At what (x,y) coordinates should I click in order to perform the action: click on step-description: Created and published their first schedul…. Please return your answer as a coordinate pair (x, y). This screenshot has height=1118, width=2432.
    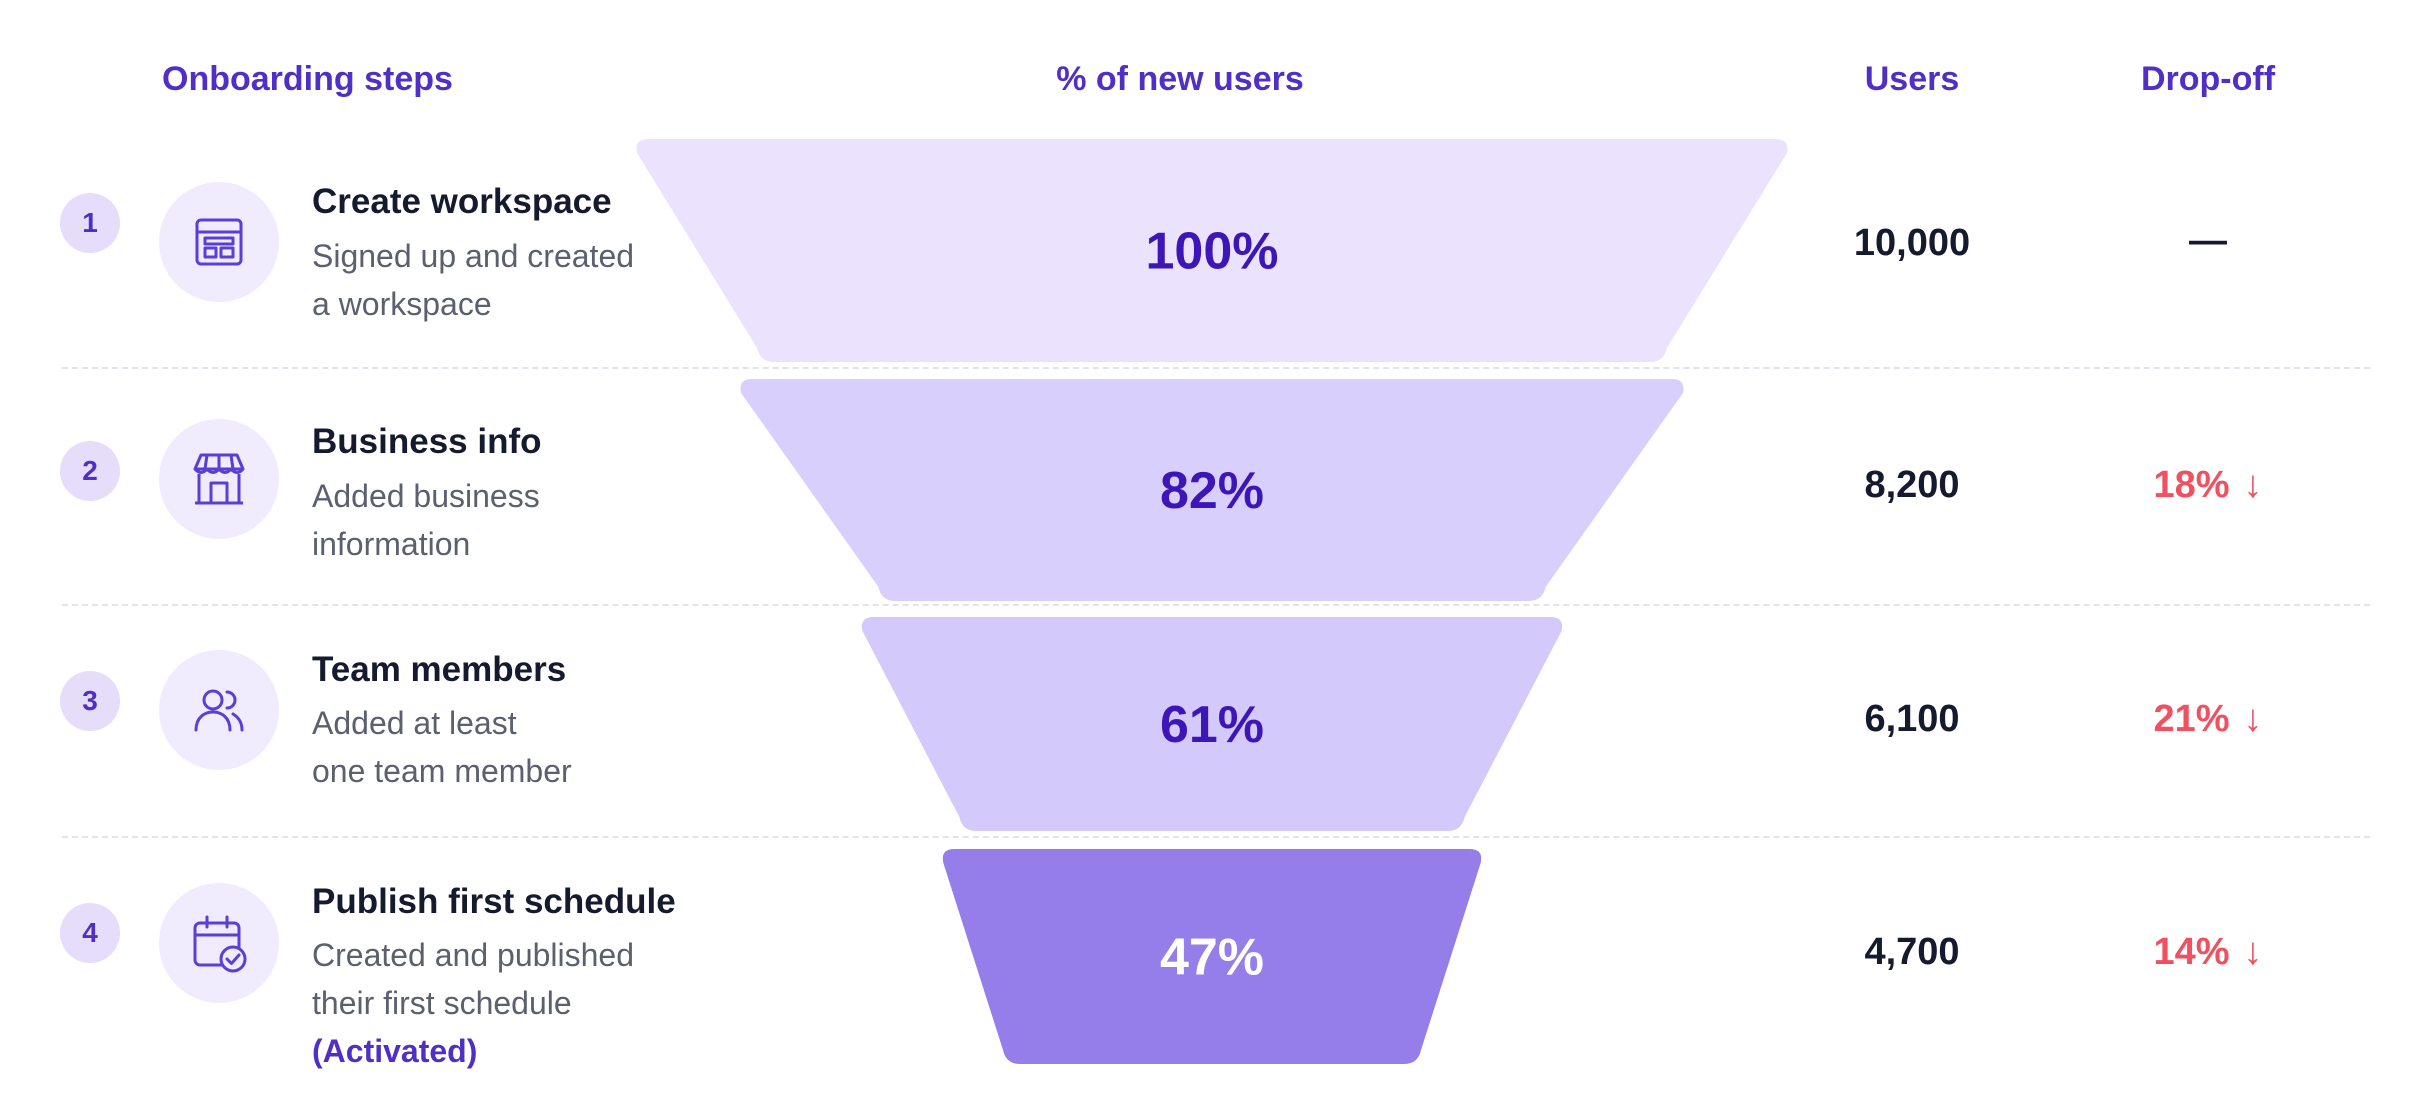
    Looking at the image, I should click on (522, 1003).